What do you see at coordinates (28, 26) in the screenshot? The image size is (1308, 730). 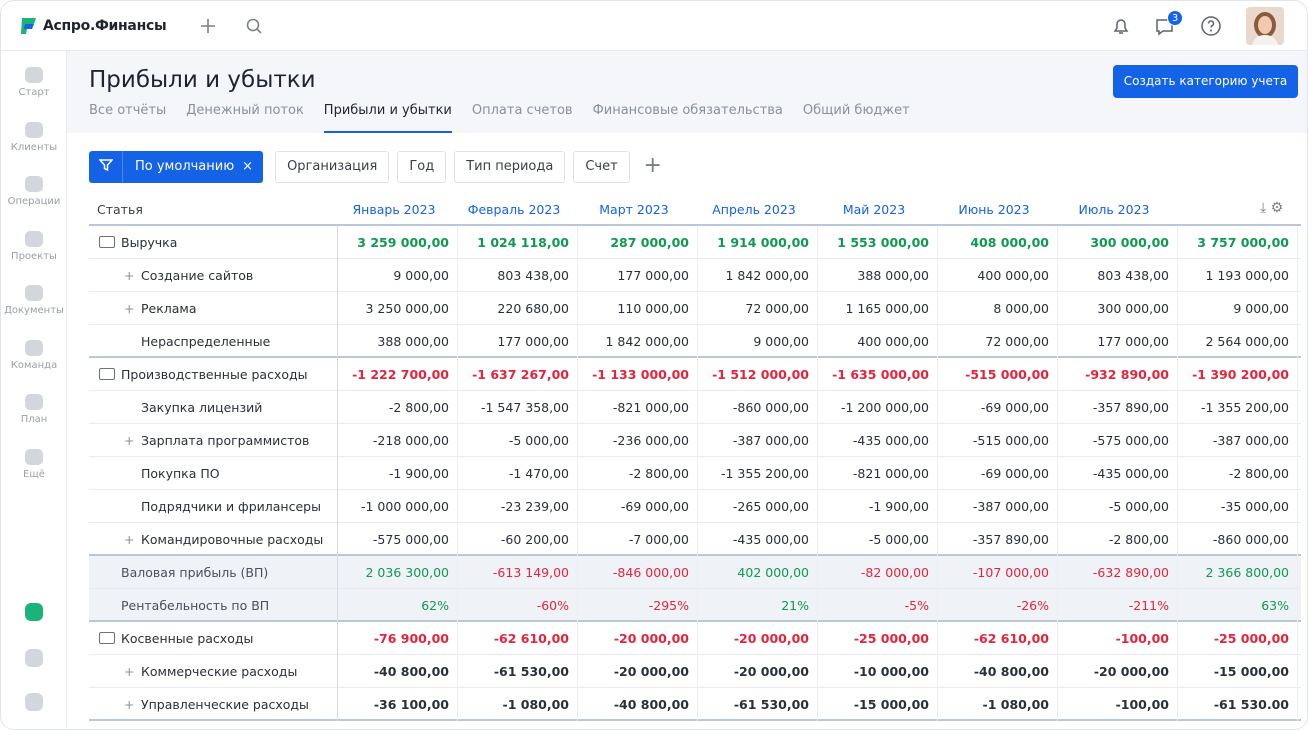 I see `logo-icon` at bounding box center [28, 26].